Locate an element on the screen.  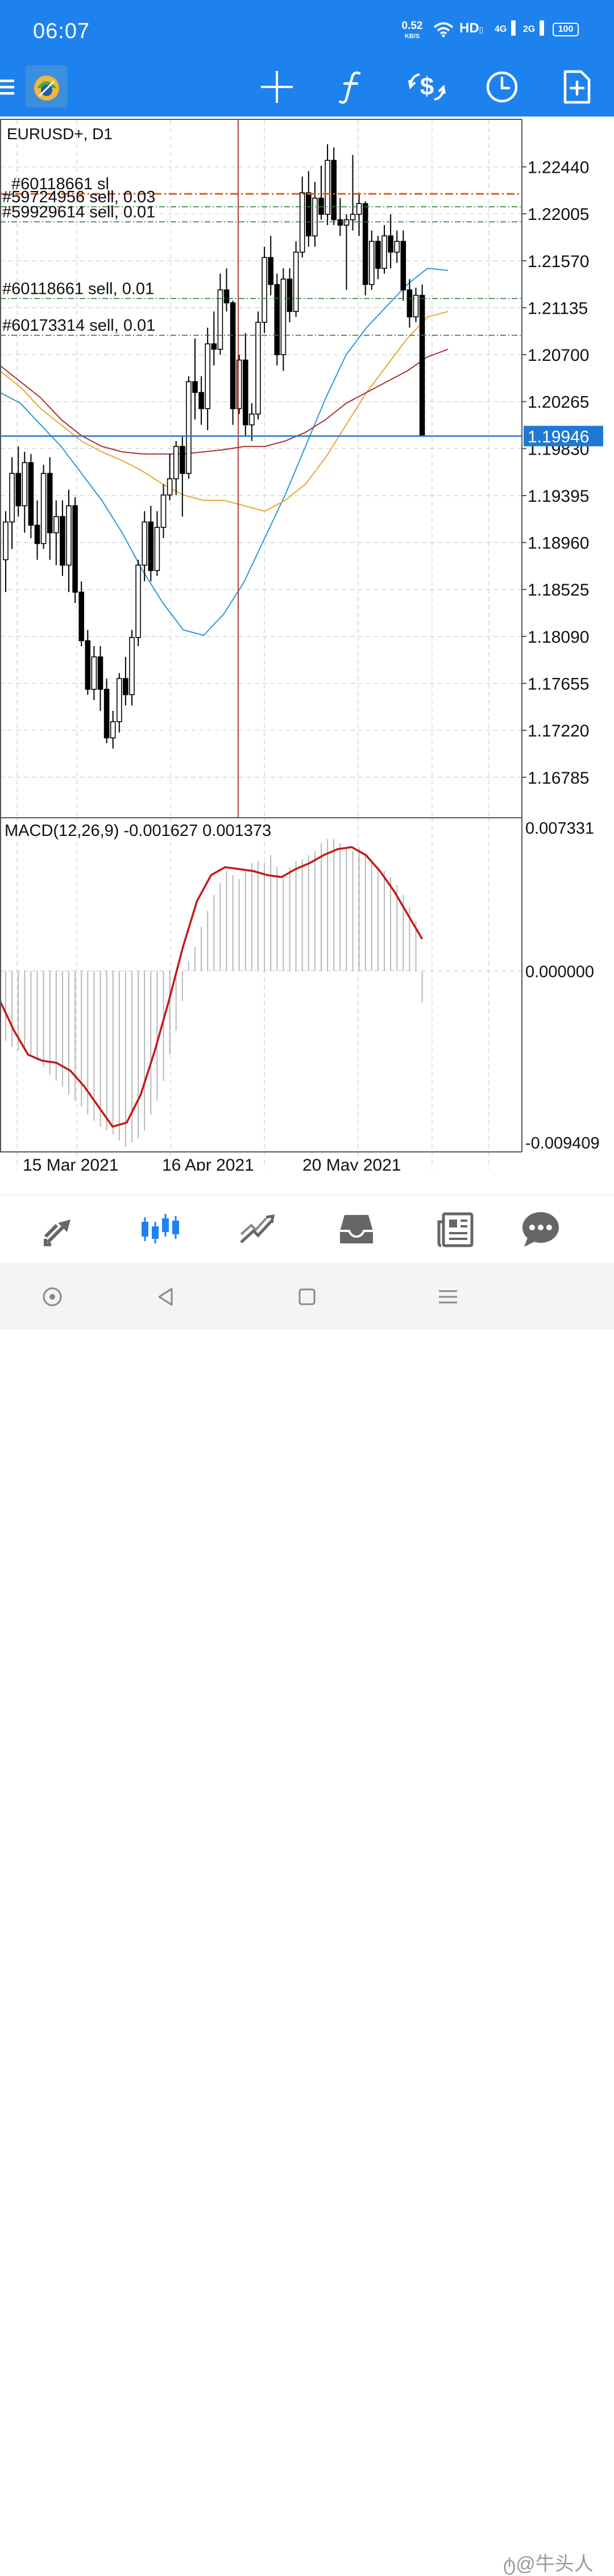
nav-chart is located at coordinates (159, 1229).